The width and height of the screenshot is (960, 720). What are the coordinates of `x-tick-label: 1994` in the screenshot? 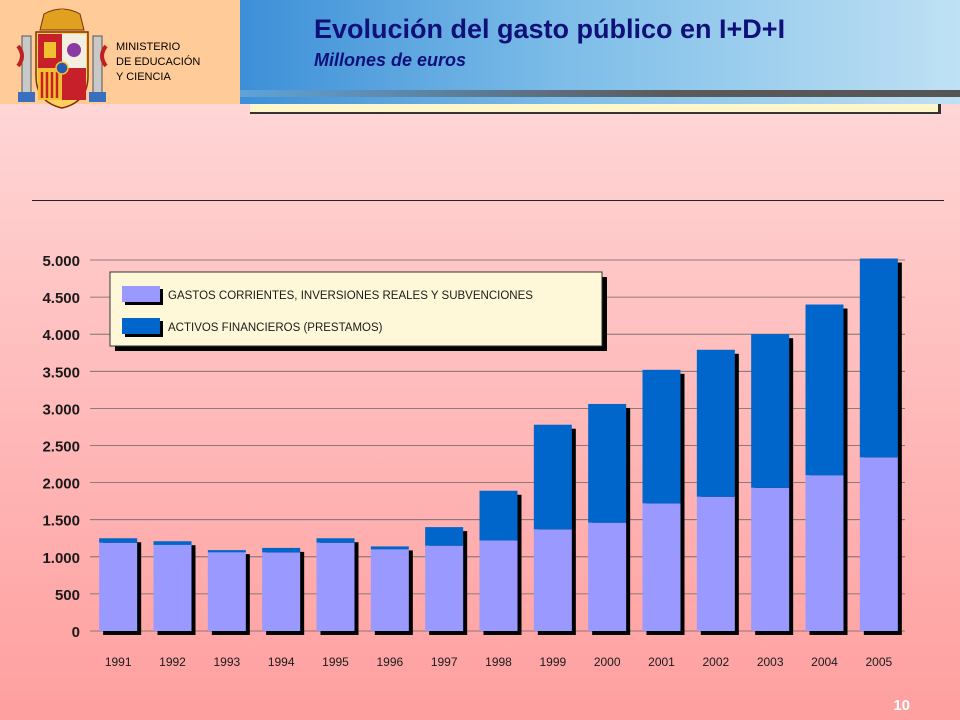 It's located at (281, 662).